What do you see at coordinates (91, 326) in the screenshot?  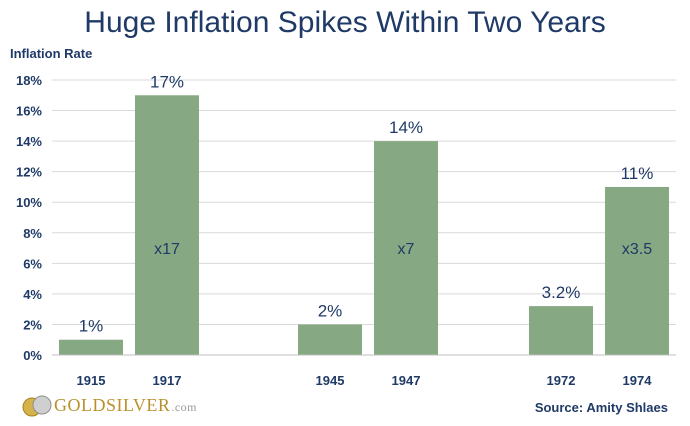 I see `data-label: 1%` at bounding box center [91, 326].